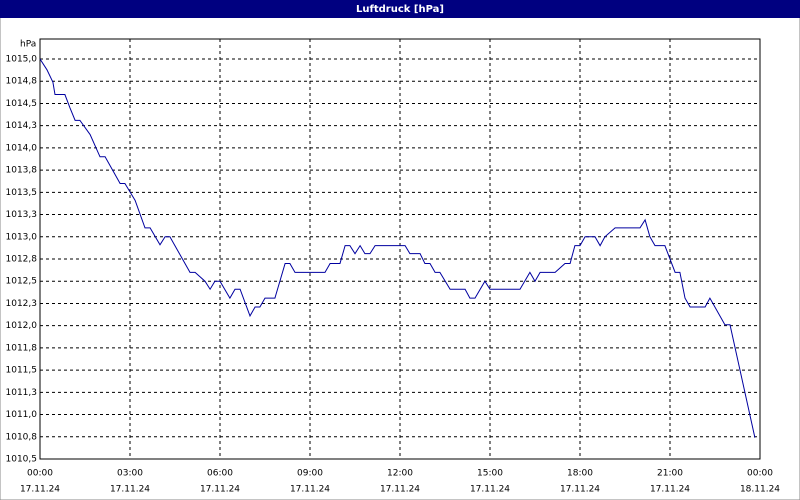  What do you see at coordinates (22, 104) in the screenshot?
I see `y-tick-label: 1014,5` at bounding box center [22, 104].